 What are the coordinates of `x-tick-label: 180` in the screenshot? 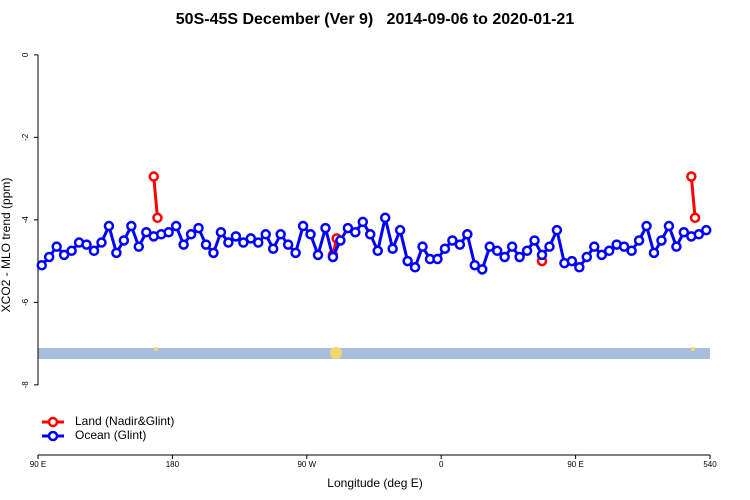 It's located at (173, 464).